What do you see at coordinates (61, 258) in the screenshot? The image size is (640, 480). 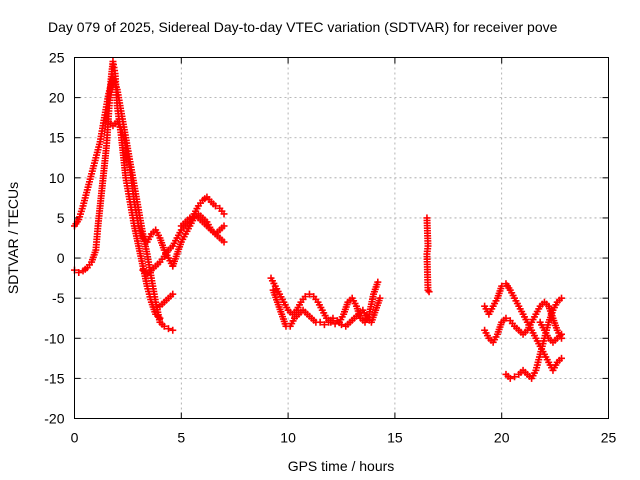 I see `y-tick-label: 0` at bounding box center [61, 258].